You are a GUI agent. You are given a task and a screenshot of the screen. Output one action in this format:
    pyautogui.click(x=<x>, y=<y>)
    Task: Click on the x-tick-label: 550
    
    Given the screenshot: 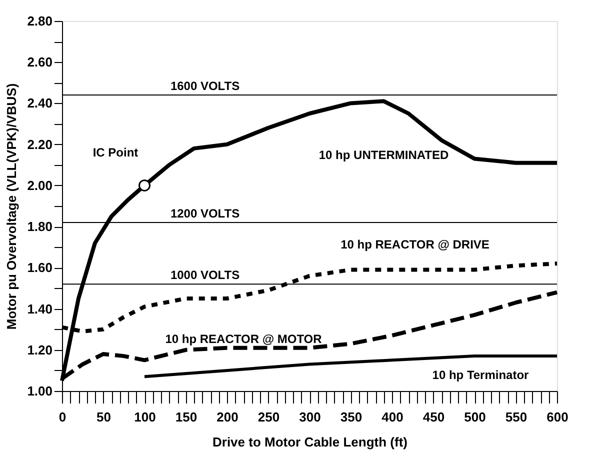 What is the action you would take?
    pyautogui.click(x=516, y=417)
    